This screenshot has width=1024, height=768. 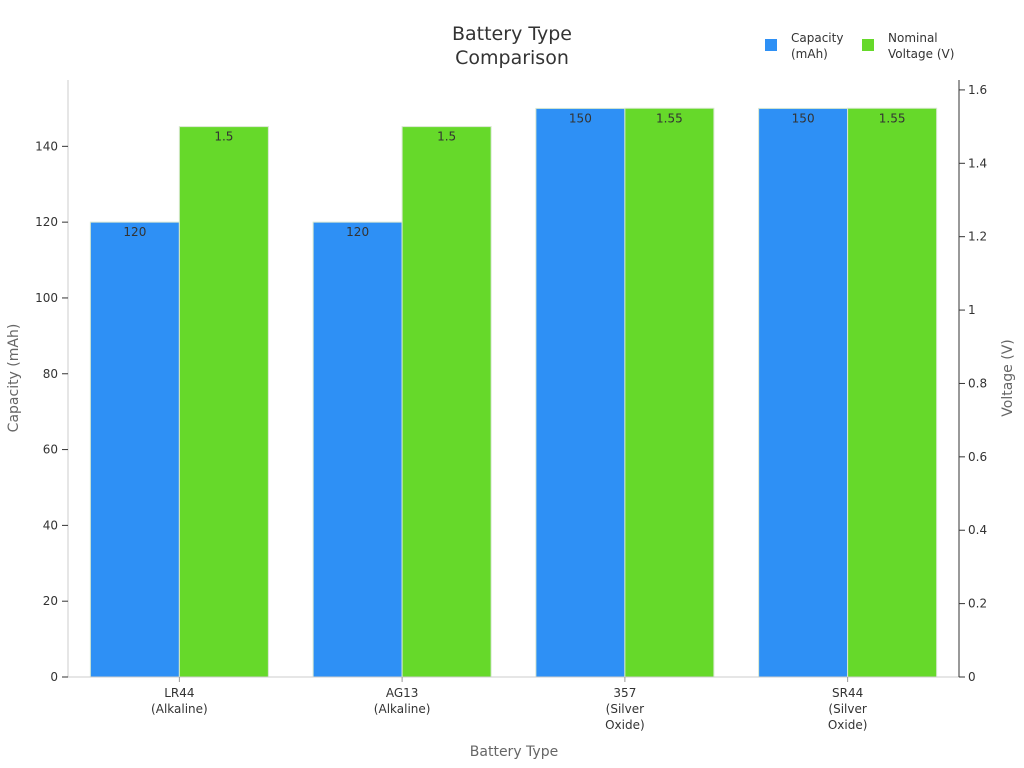 What do you see at coordinates (514, 175) in the screenshot?
I see `bar-value-labels: 120 1.5 120 1.5 150 1.55 150 1.55` at bounding box center [514, 175].